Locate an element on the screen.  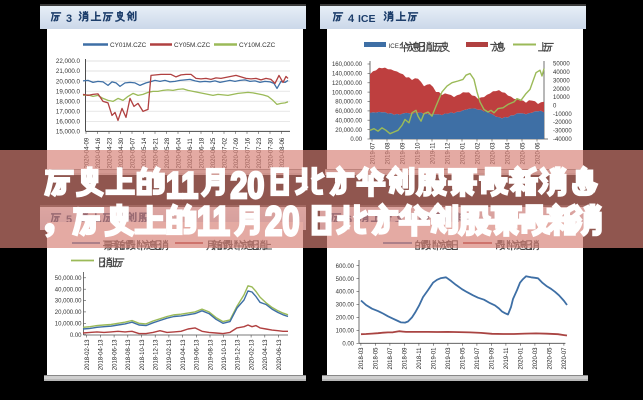
svg-text: 2019-04-13 is located at coordinates (184, 354).